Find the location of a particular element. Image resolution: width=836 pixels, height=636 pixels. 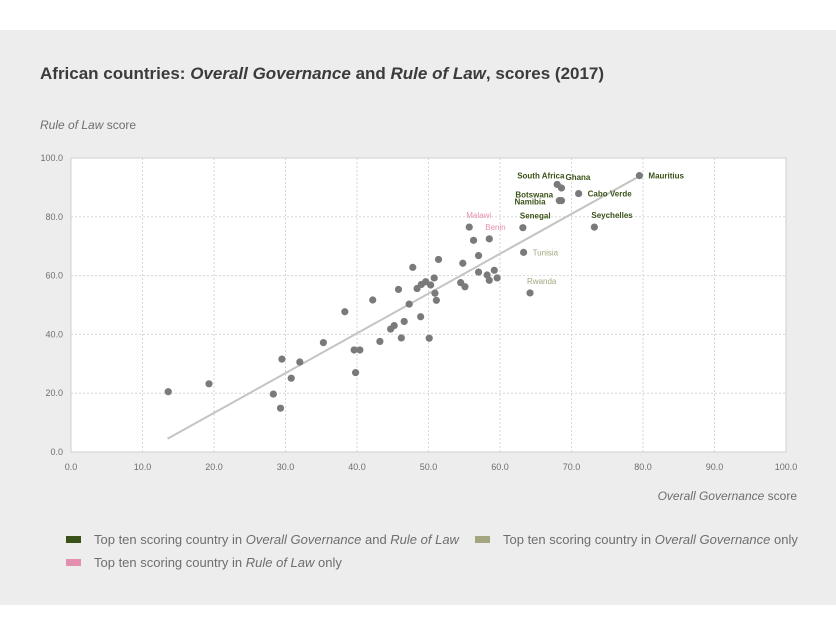

point-label-malawi: Malawi is located at coordinates (478, 215).